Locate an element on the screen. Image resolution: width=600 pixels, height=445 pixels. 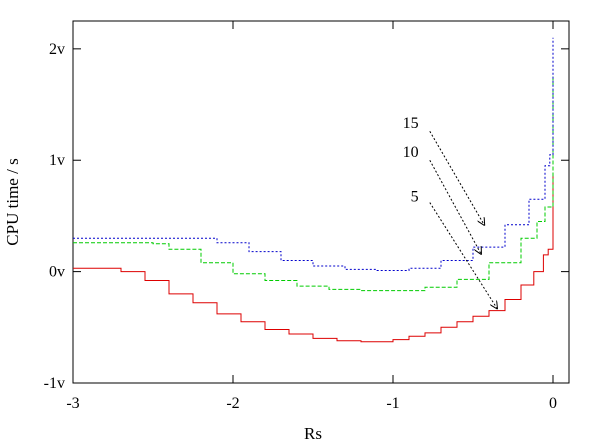
y-tick-label: 2v is located at coordinates (57, 49).